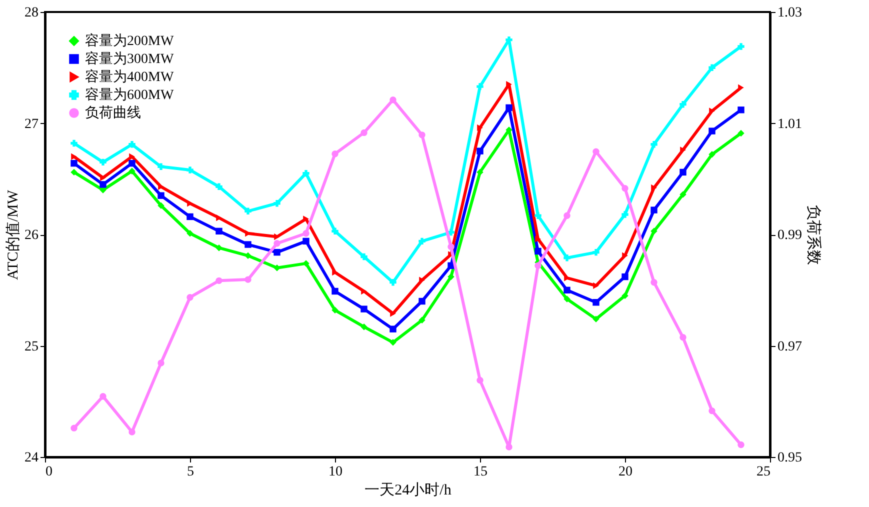  Describe the element at coordinates (129, 59) in the screenshot. I see `legend-label: 容量为300MW` at that location.